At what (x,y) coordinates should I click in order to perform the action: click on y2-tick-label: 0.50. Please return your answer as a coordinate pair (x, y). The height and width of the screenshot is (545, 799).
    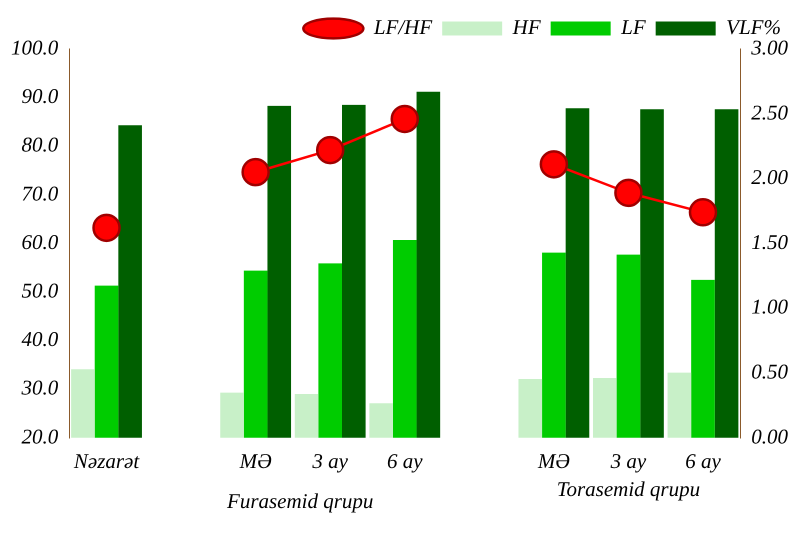
    Looking at the image, I should click on (769, 372).